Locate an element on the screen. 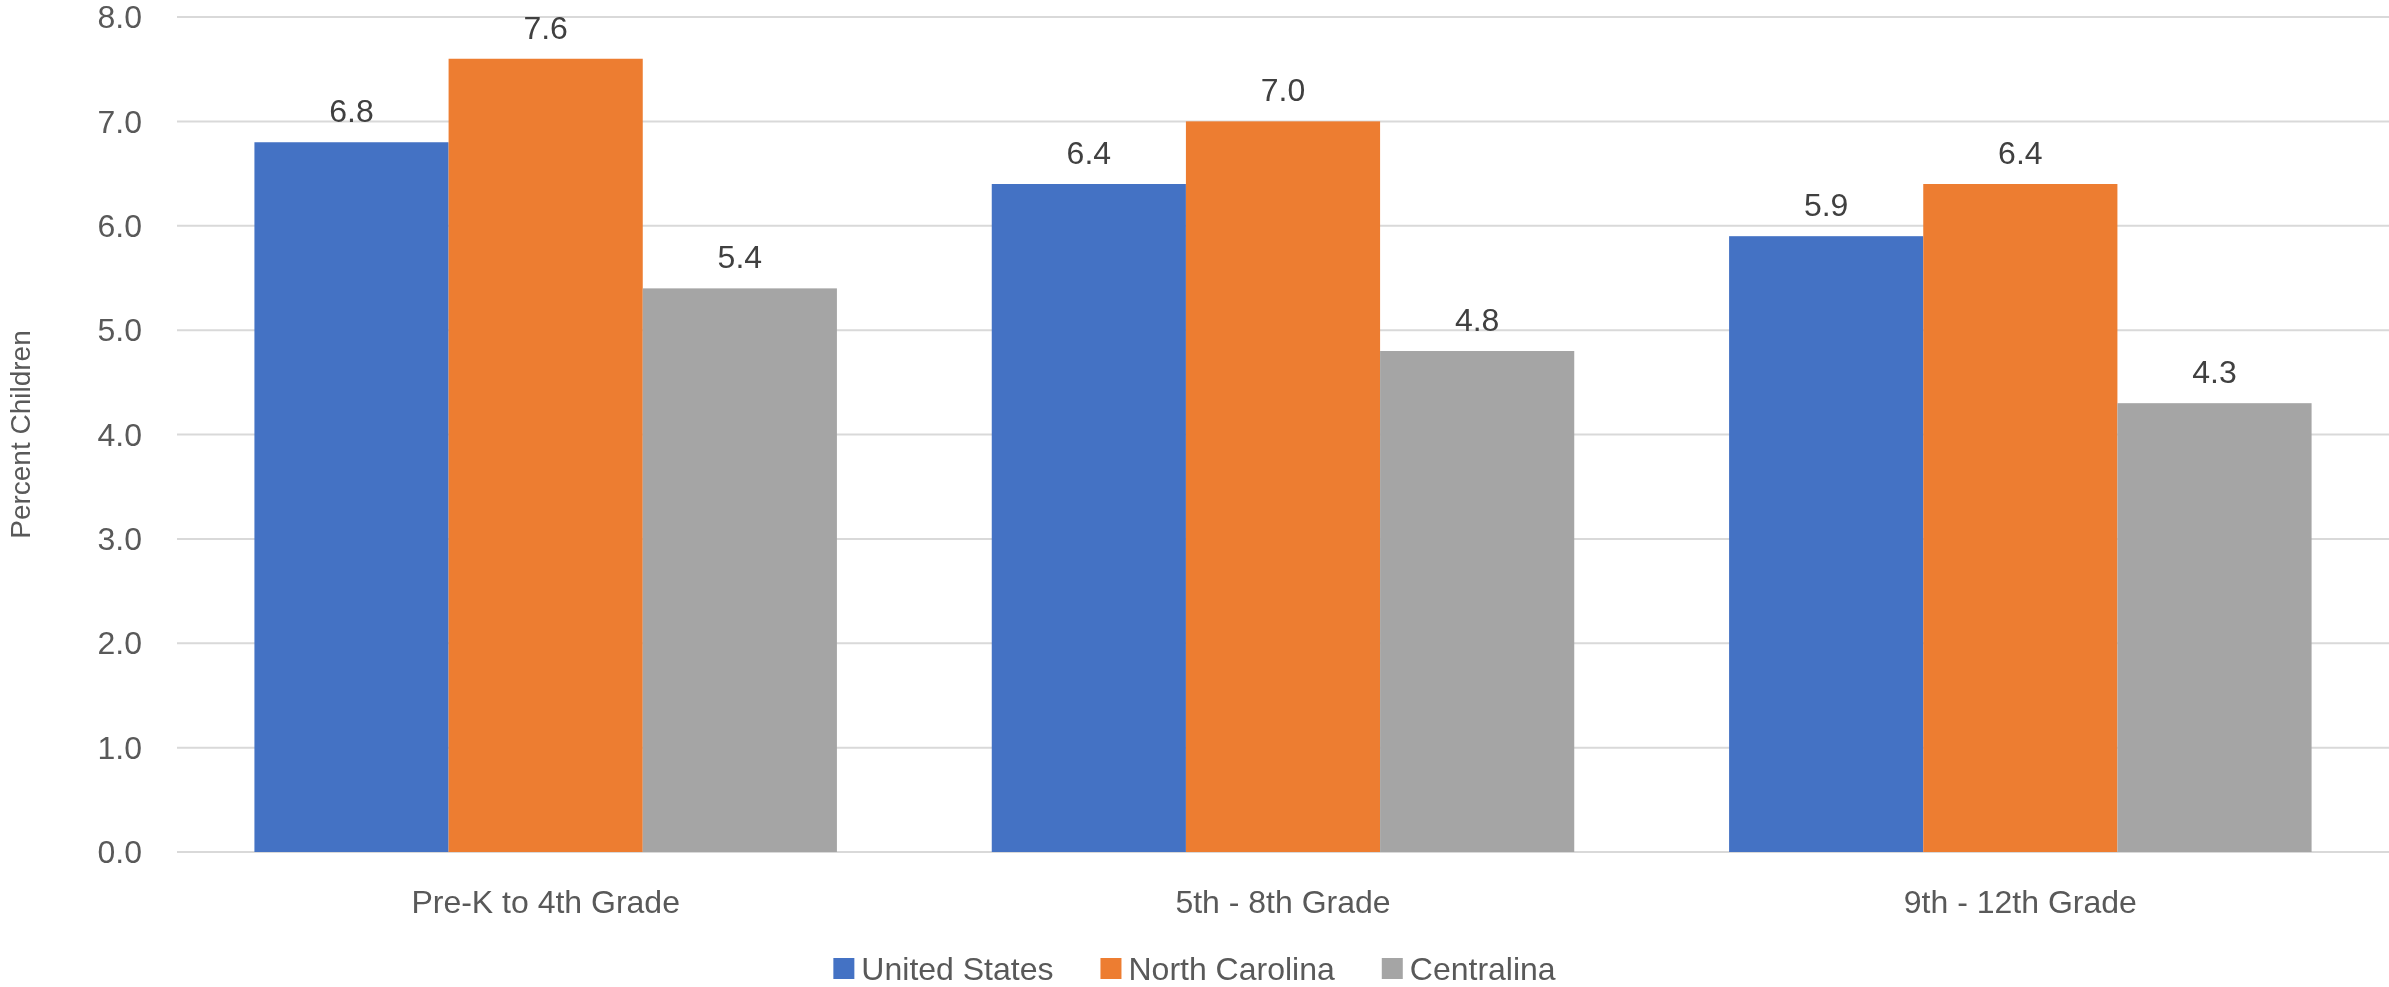 The height and width of the screenshot is (987, 2389). legend-label: United States is located at coordinates (957, 969).